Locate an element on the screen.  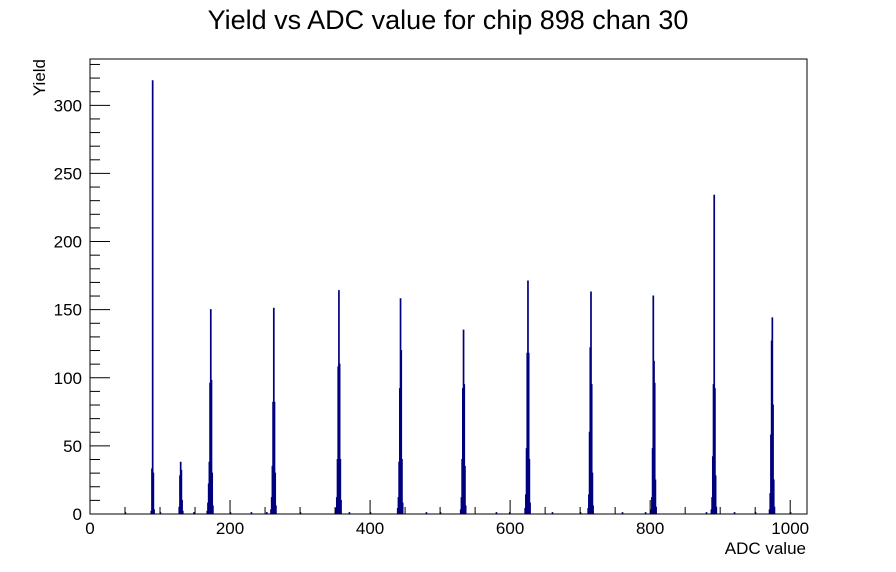
x-tick-label: 600 is located at coordinates (510, 528).